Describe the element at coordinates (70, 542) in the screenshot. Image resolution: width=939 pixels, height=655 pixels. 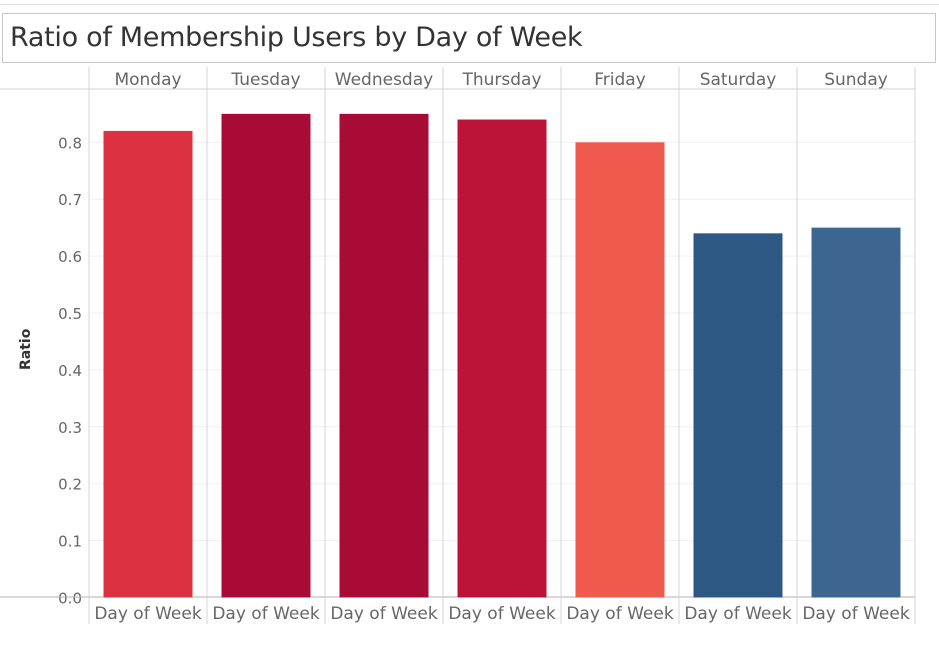
I see `y-tick-label: 0.1` at that location.